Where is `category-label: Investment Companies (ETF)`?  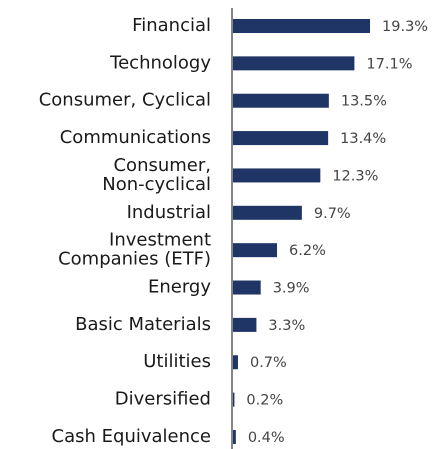
category-label: Investment Companies (ETF) is located at coordinates (134, 250).